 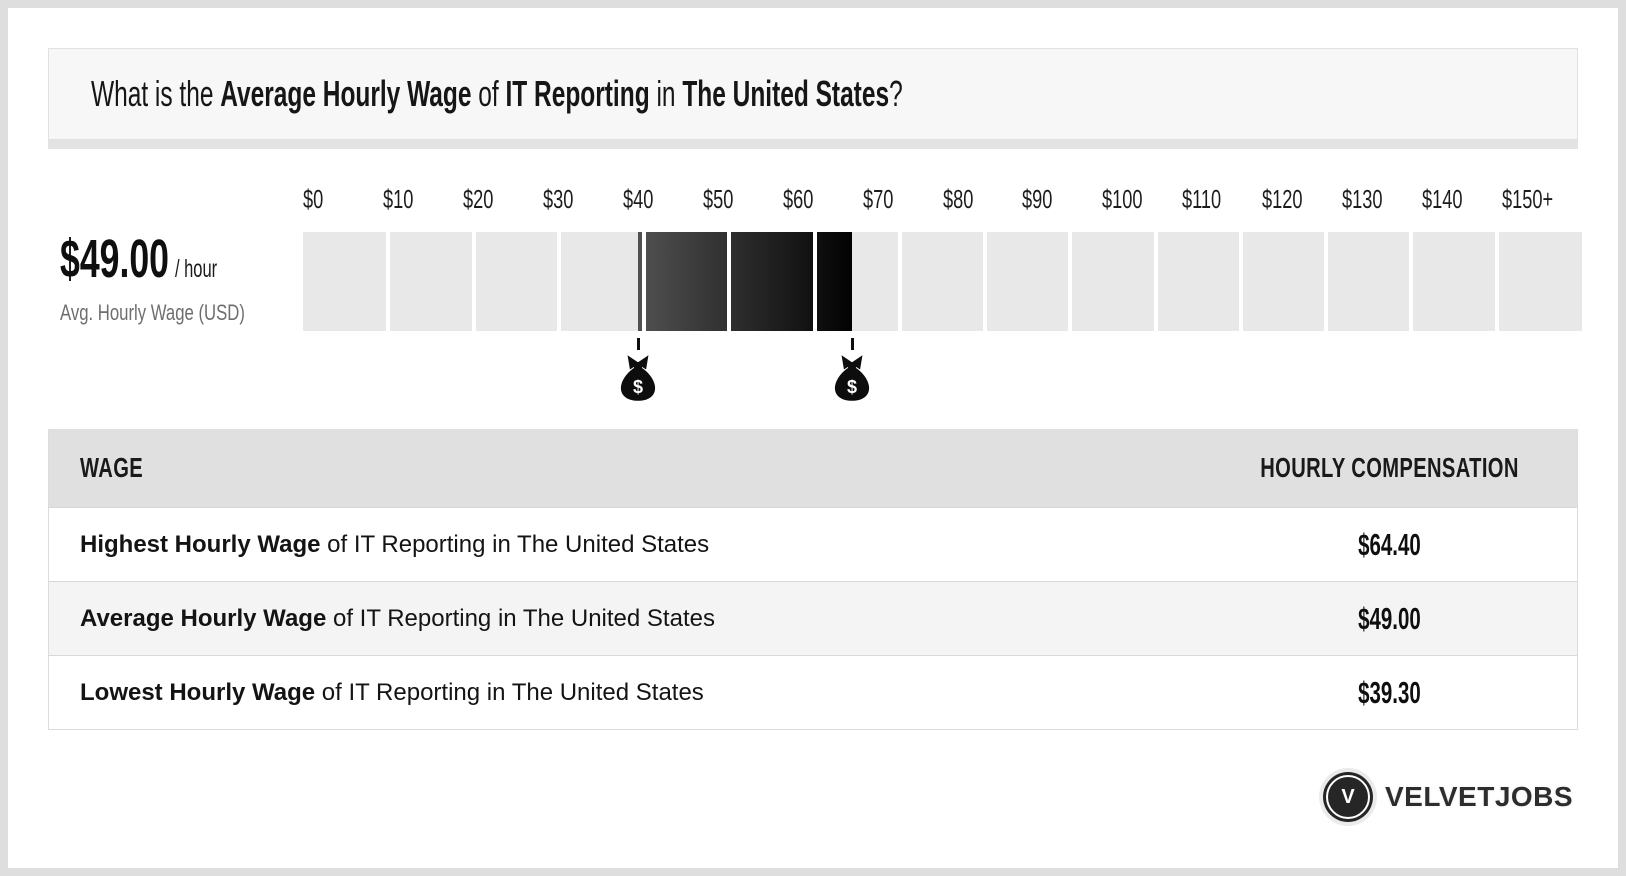 What do you see at coordinates (196, 269) in the screenshot?
I see `average-wage-unit: / hour` at bounding box center [196, 269].